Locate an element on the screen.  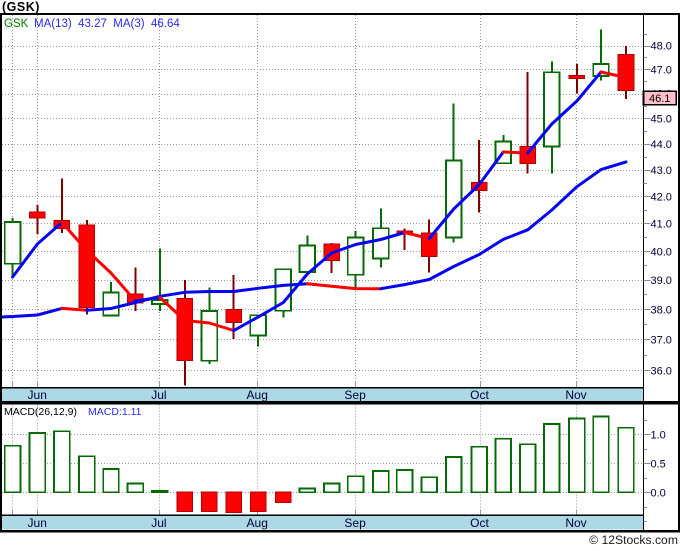
svg-text: 0.5 is located at coordinates (658, 464).